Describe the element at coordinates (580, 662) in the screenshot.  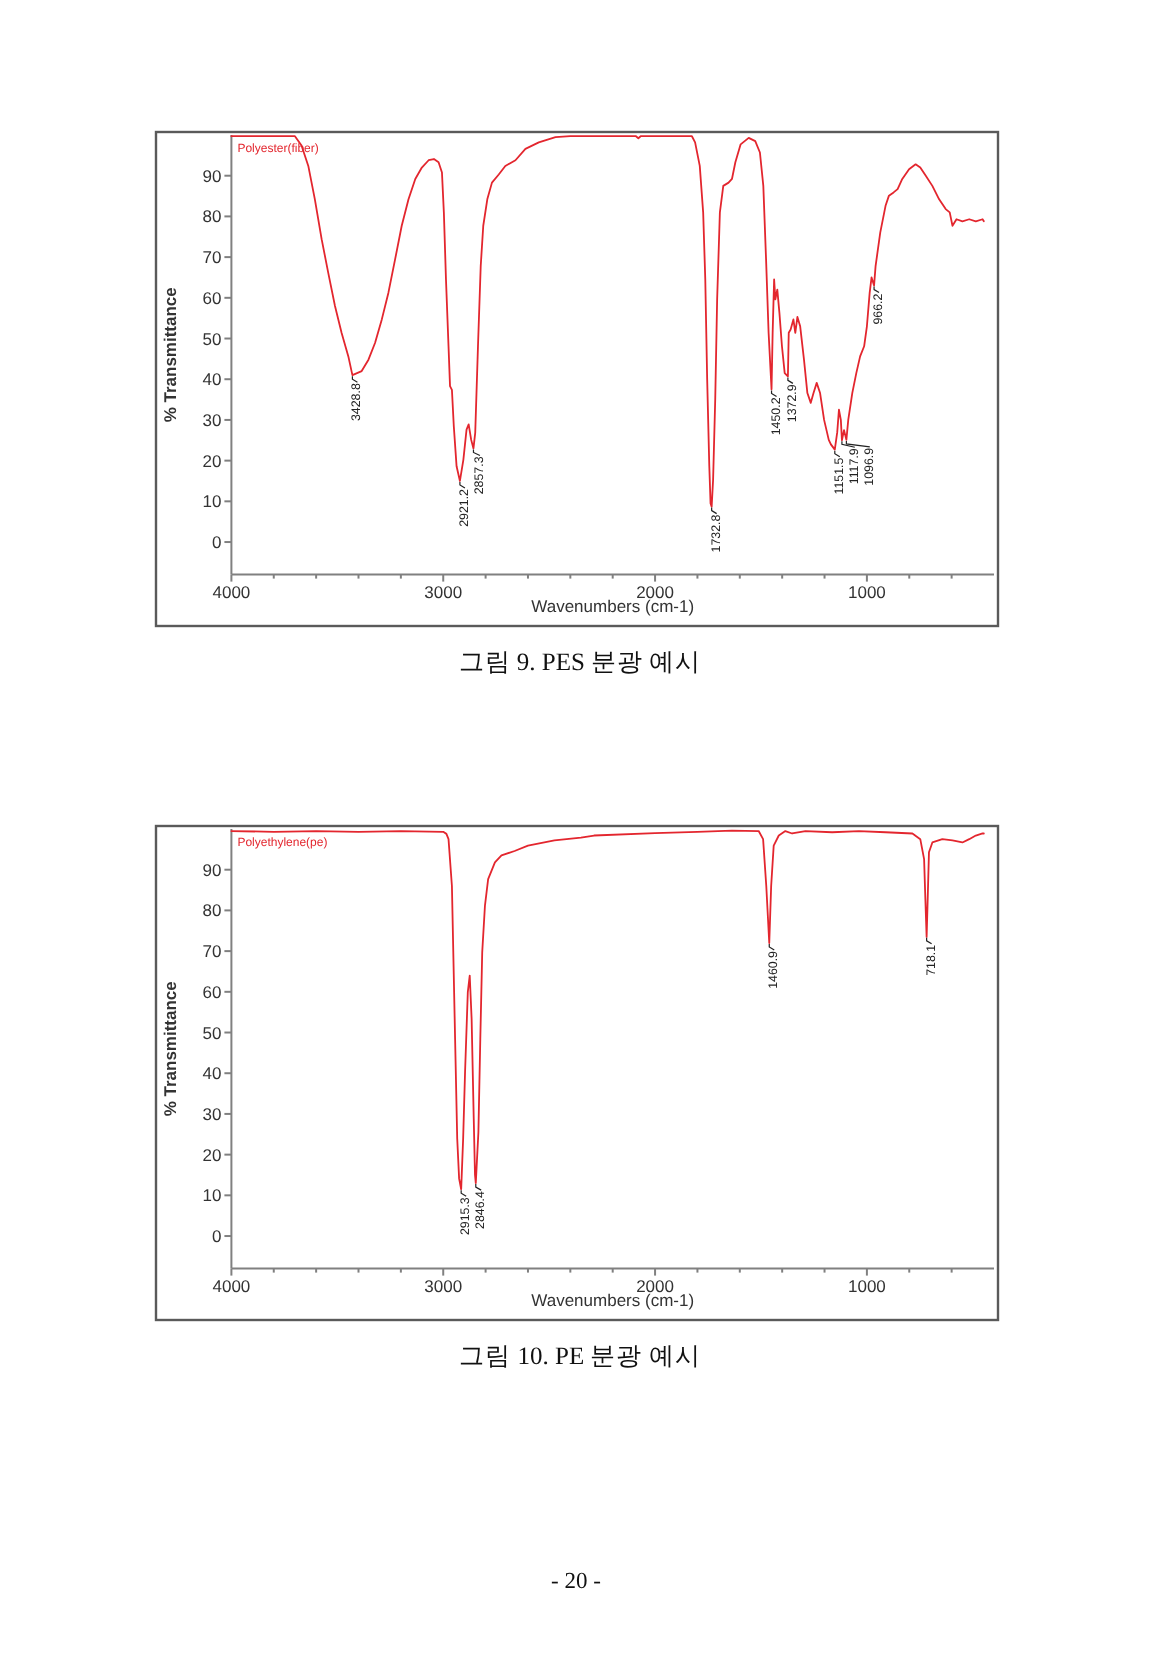
I see `text: 그림 9. PES 분광 예시` at that location.